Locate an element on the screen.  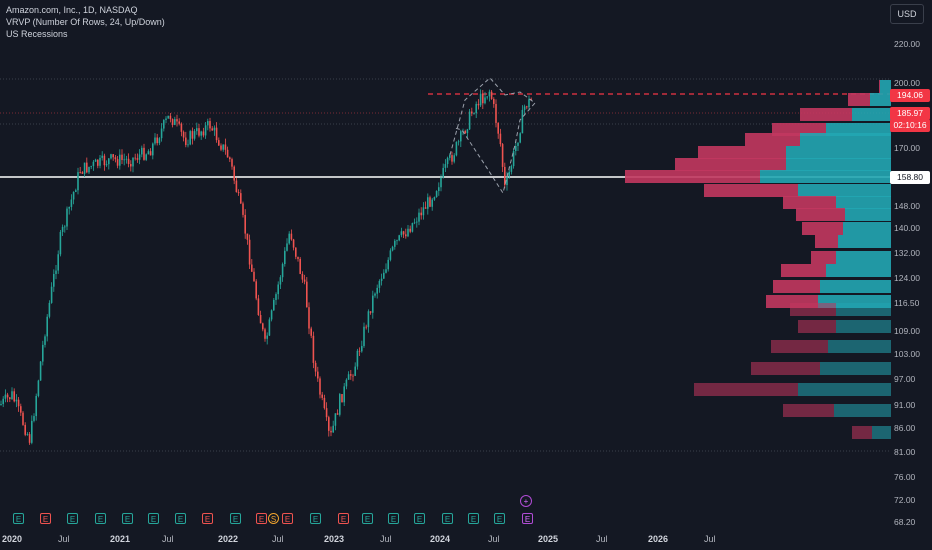
add-event-icon: + is located at coordinates (526, 501).